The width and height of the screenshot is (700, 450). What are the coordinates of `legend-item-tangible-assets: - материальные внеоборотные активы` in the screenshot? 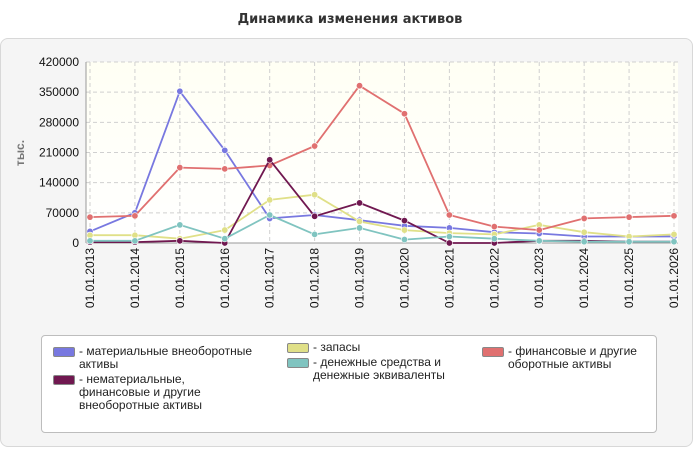 It's located at (158, 358).